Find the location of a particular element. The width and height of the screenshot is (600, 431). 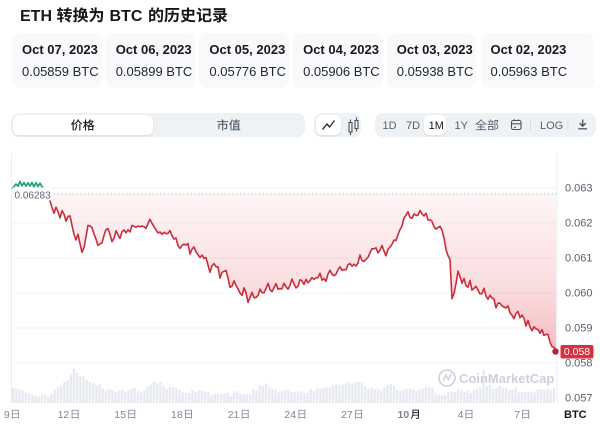

svg-text: 15 is located at coordinates (120, 415).